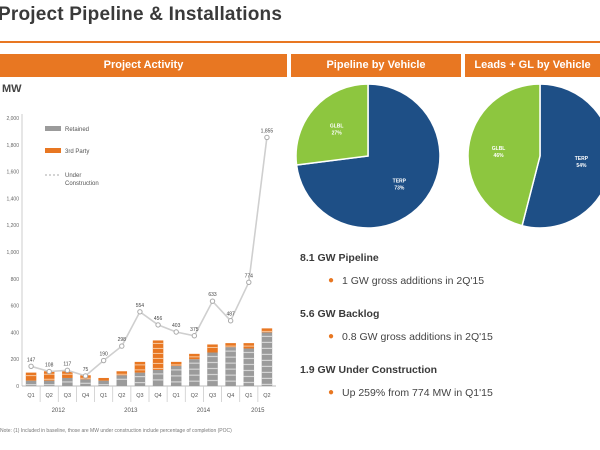  Describe the element at coordinates (369, 370) in the screenshot. I see `metric-construction-head: 1.9 GW Under Construction` at that location.